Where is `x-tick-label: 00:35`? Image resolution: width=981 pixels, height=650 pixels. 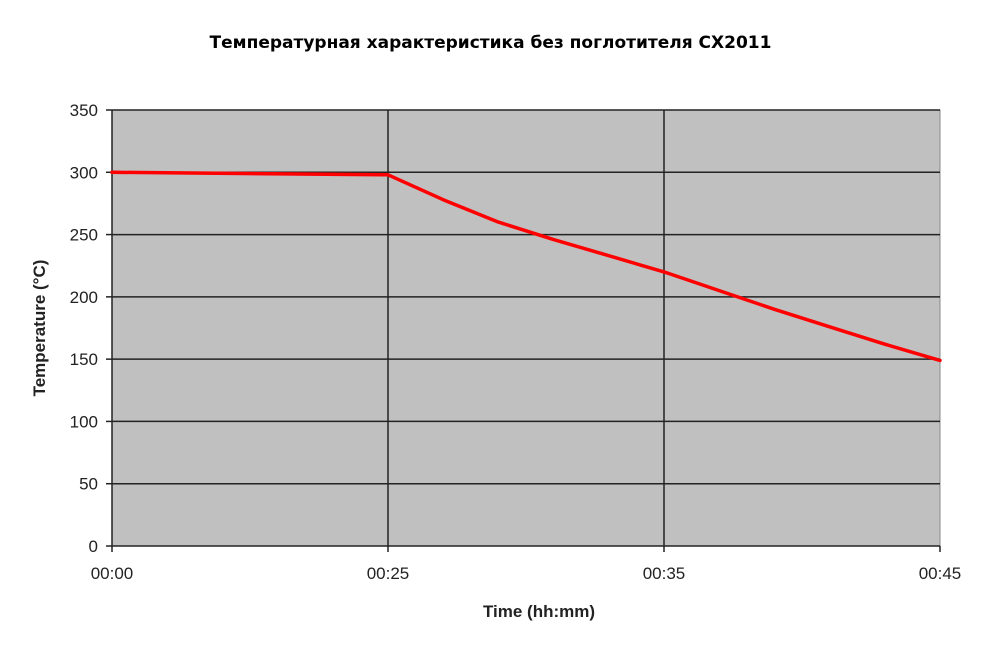 x-tick-label: 00:35 is located at coordinates (664, 573).